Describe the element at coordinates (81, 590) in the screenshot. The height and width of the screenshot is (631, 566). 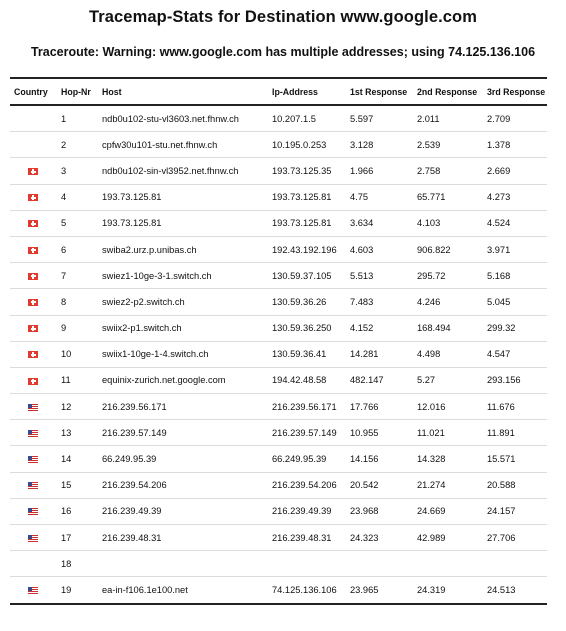
I see `hop-number: 19` at that location.